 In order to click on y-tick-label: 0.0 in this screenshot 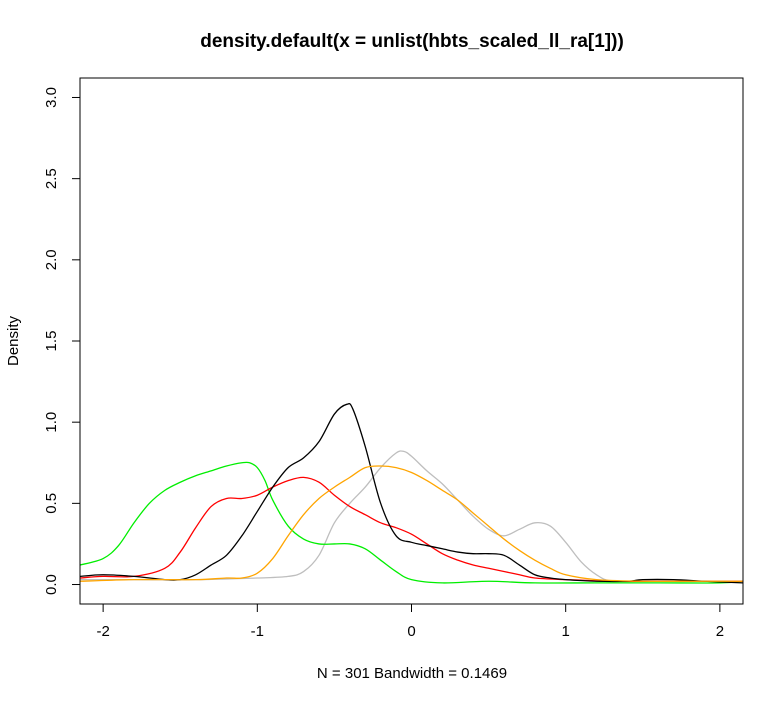, I will do `click(51, 584)`.